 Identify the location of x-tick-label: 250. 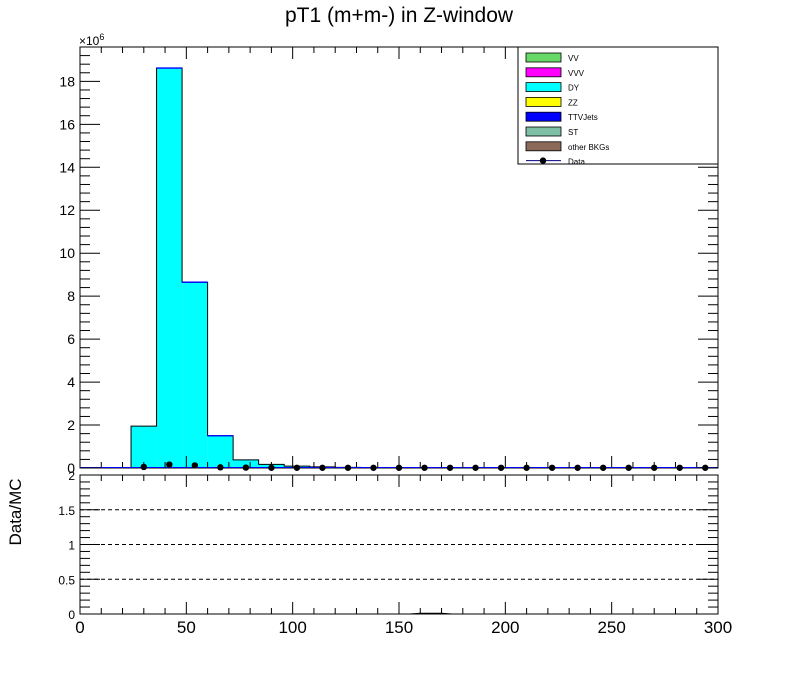
(611, 627).